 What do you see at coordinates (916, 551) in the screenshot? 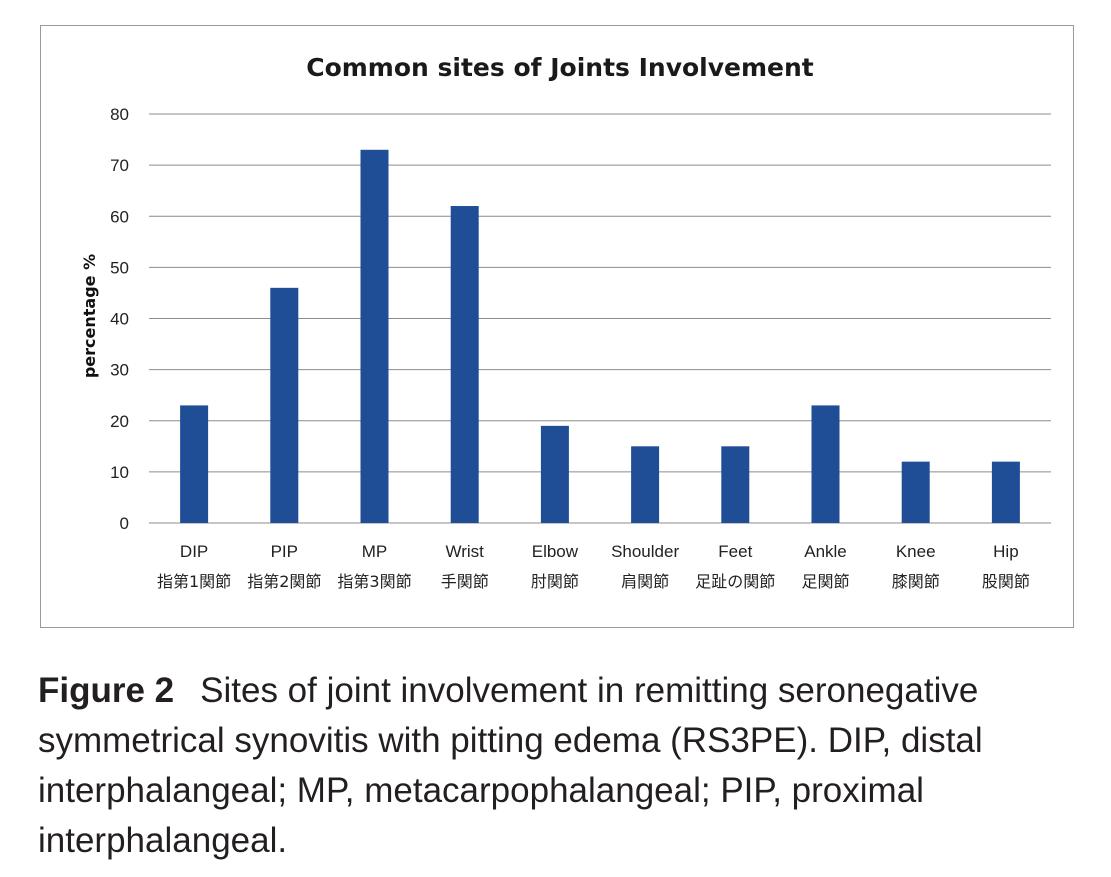
I see `x-tick-label: Knee` at bounding box center [916, 551].